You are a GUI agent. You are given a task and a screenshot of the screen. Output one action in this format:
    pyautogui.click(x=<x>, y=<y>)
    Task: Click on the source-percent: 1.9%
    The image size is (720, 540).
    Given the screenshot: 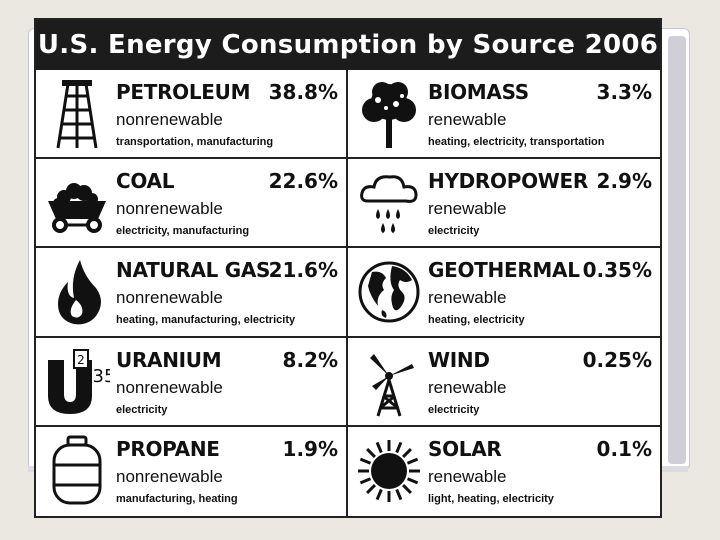 What is the action you would take?
    pyautogui.click(x=310, y=448)
    